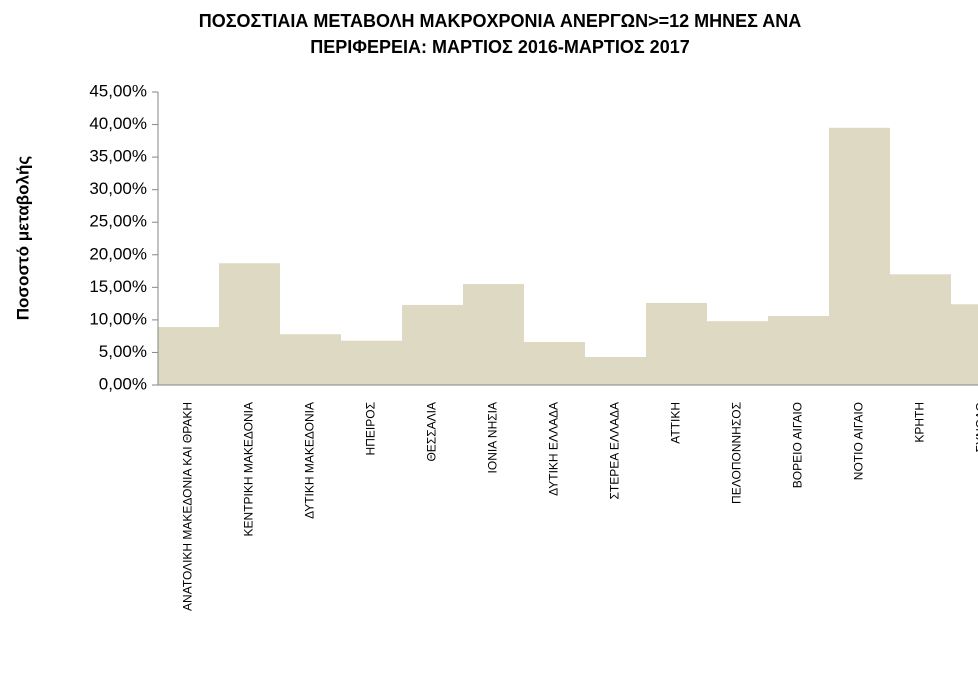 The image size is (978, 675). Describe the element at coordinates (554, 449) in the screenshot. I see `x-tick-label: ΔΥΤΙΚΗ ΕΛΛΑΔΑ` at that location.